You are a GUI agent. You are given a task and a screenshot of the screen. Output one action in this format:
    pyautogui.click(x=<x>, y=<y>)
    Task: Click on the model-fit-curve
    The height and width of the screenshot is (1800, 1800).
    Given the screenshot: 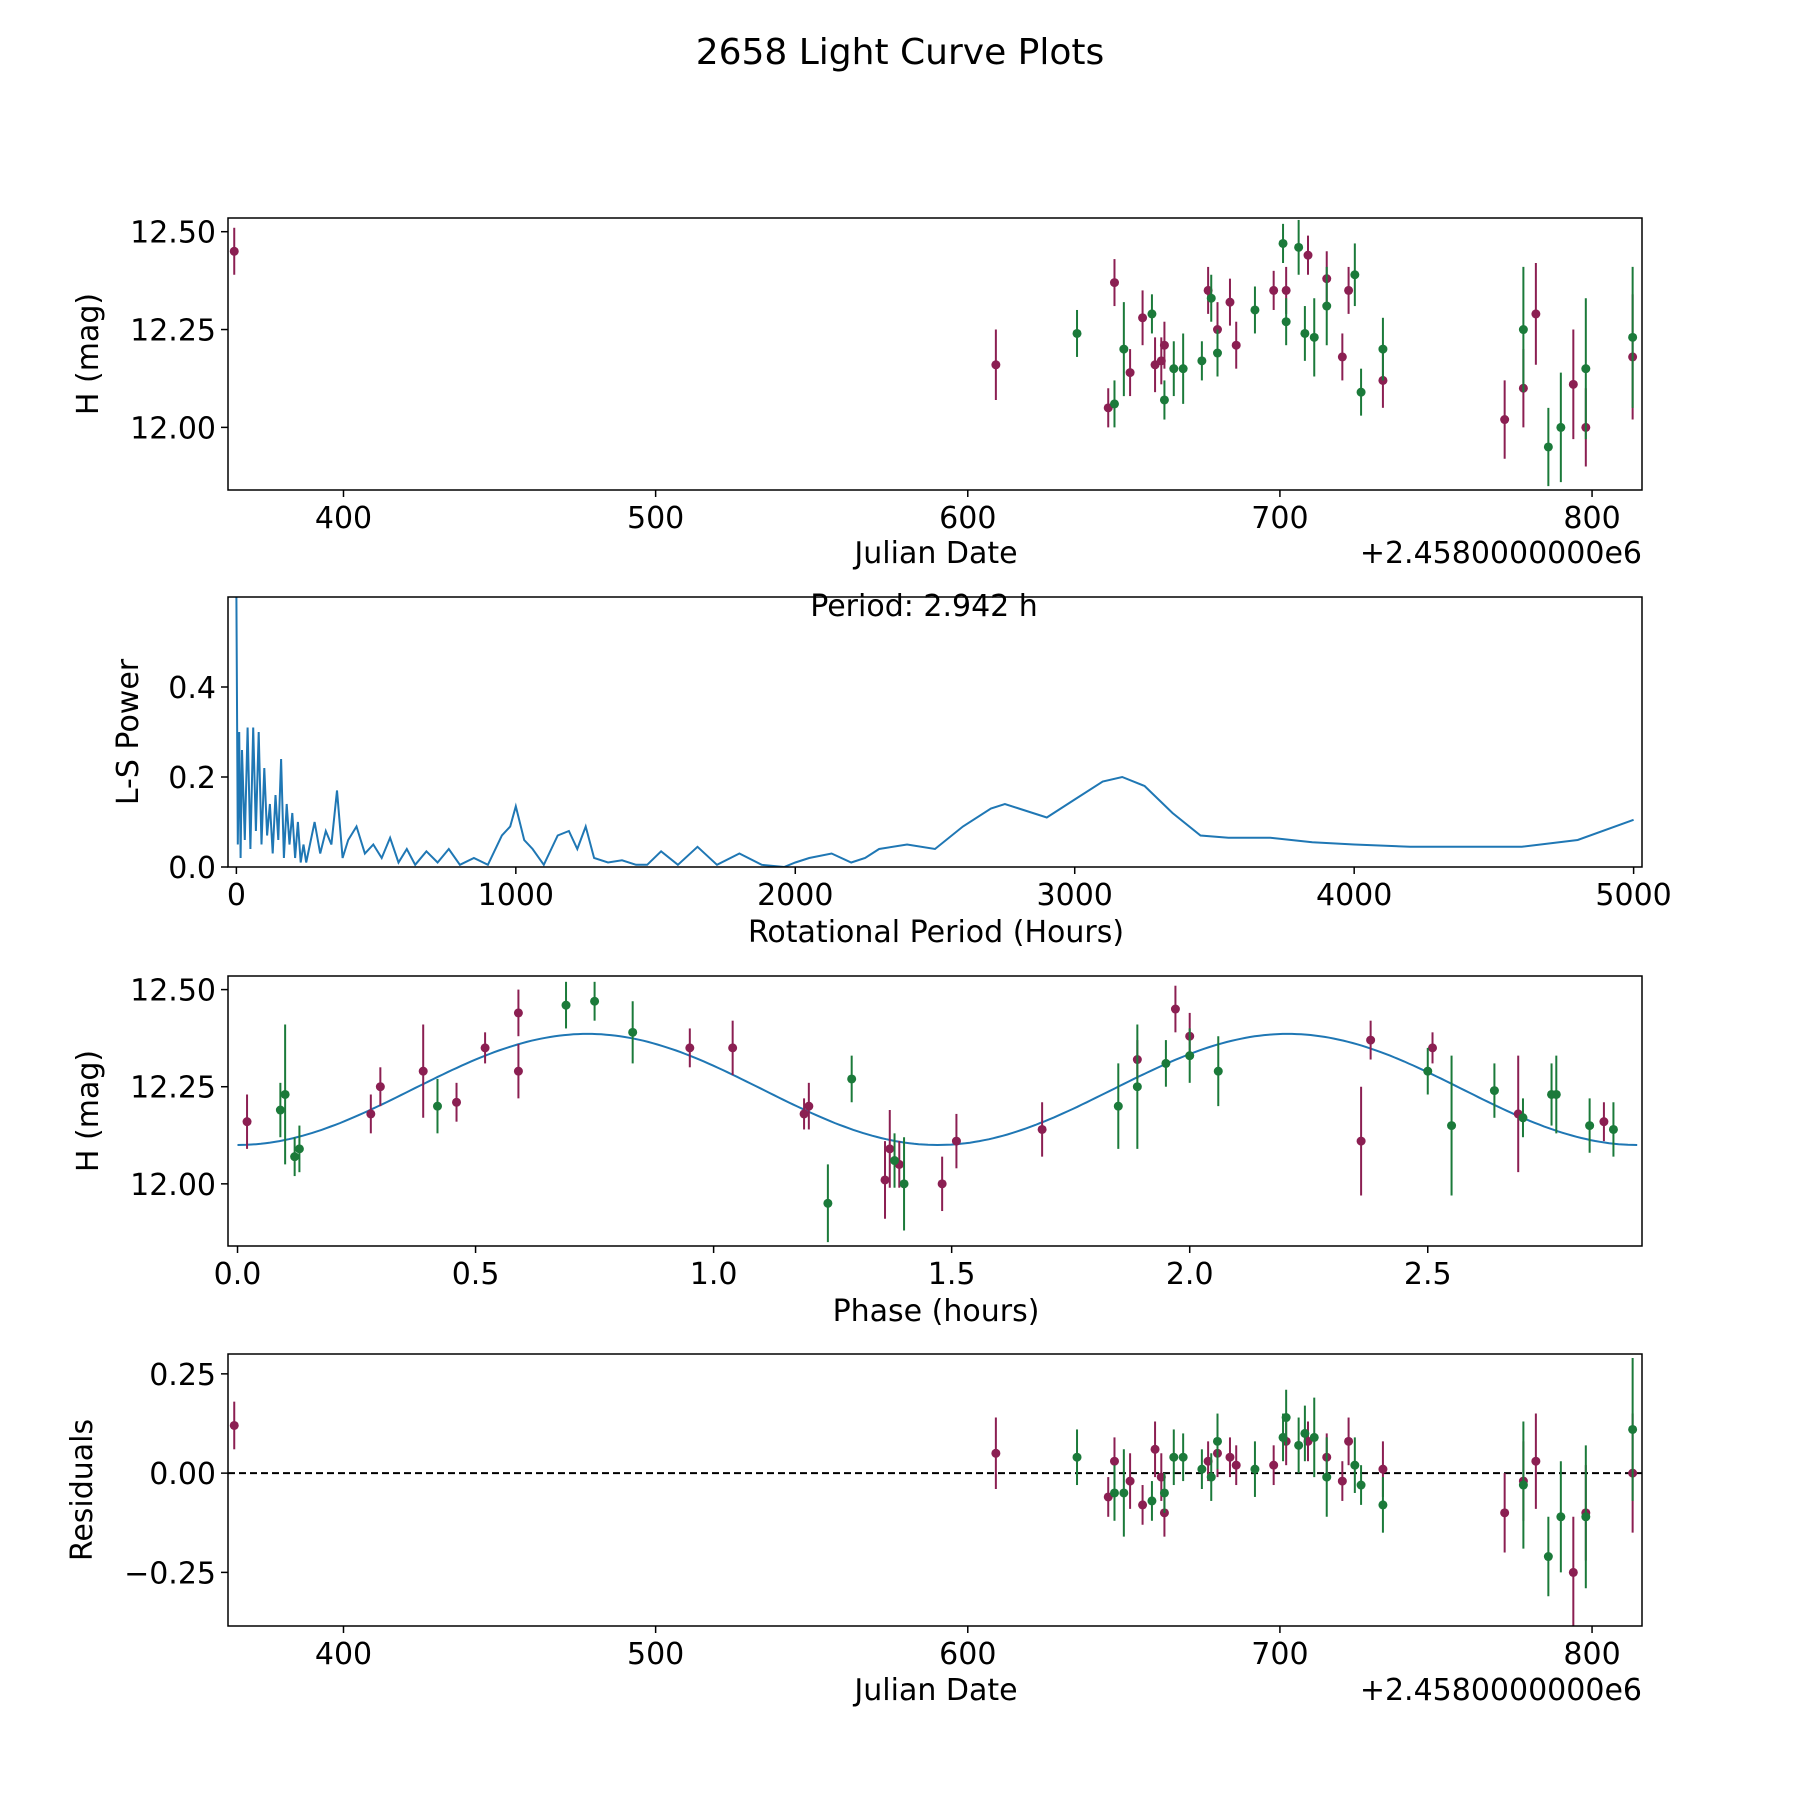 What is the action you would take?
    pyautogui.click(x=937, y=1089)
    